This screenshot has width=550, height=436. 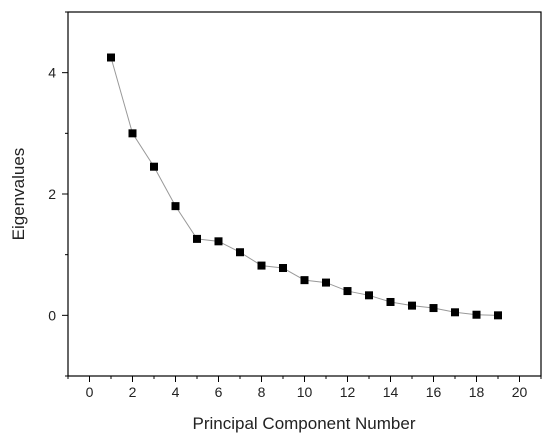 What do you see at coordinates (18, 194) in the screenshot?
I see `y-axis-label: Eigenvalues` at bounding box center [18, 194].